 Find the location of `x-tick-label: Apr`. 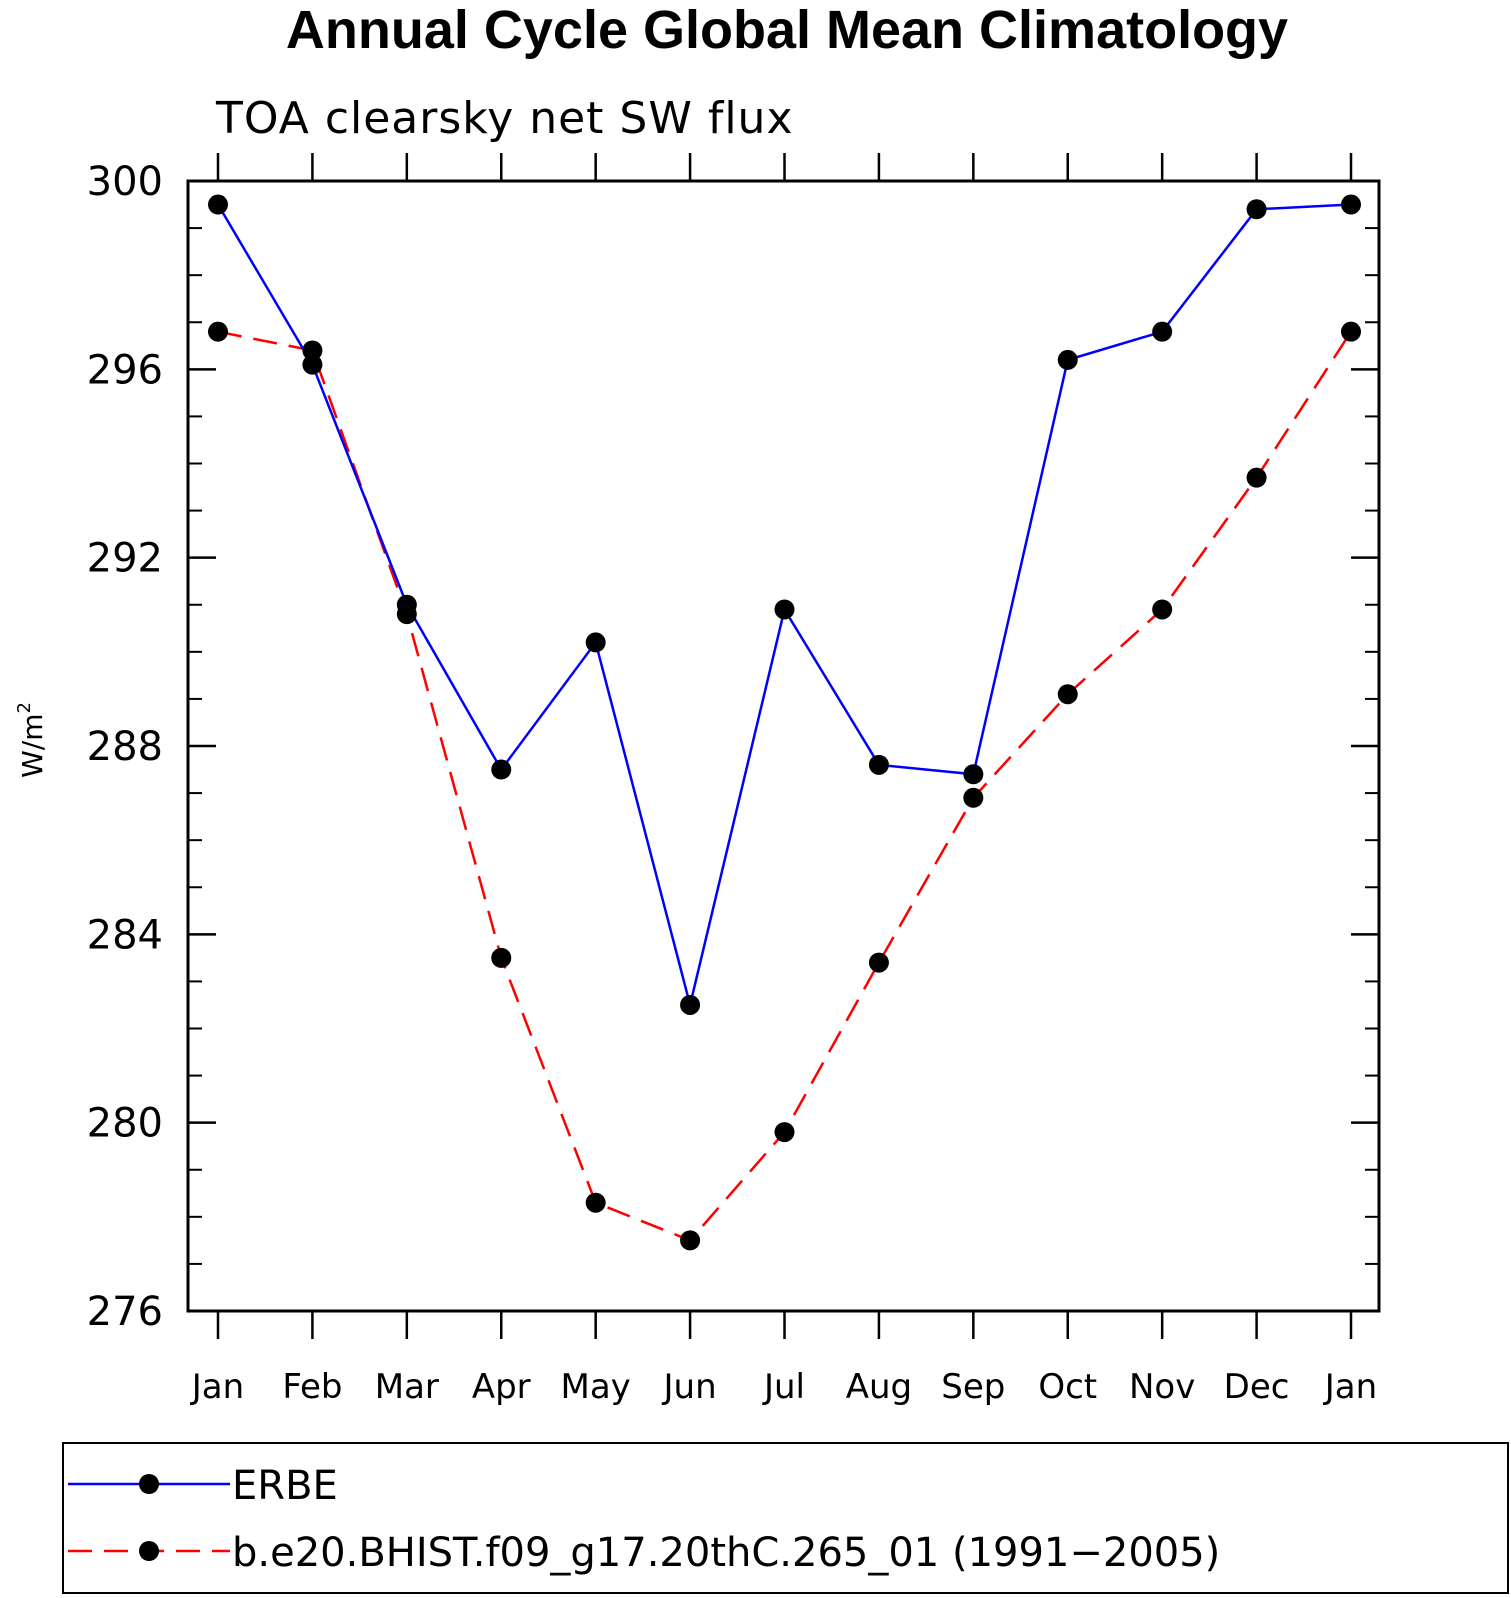

x-tick-label: Apr is located at coordinates (501, 1387).